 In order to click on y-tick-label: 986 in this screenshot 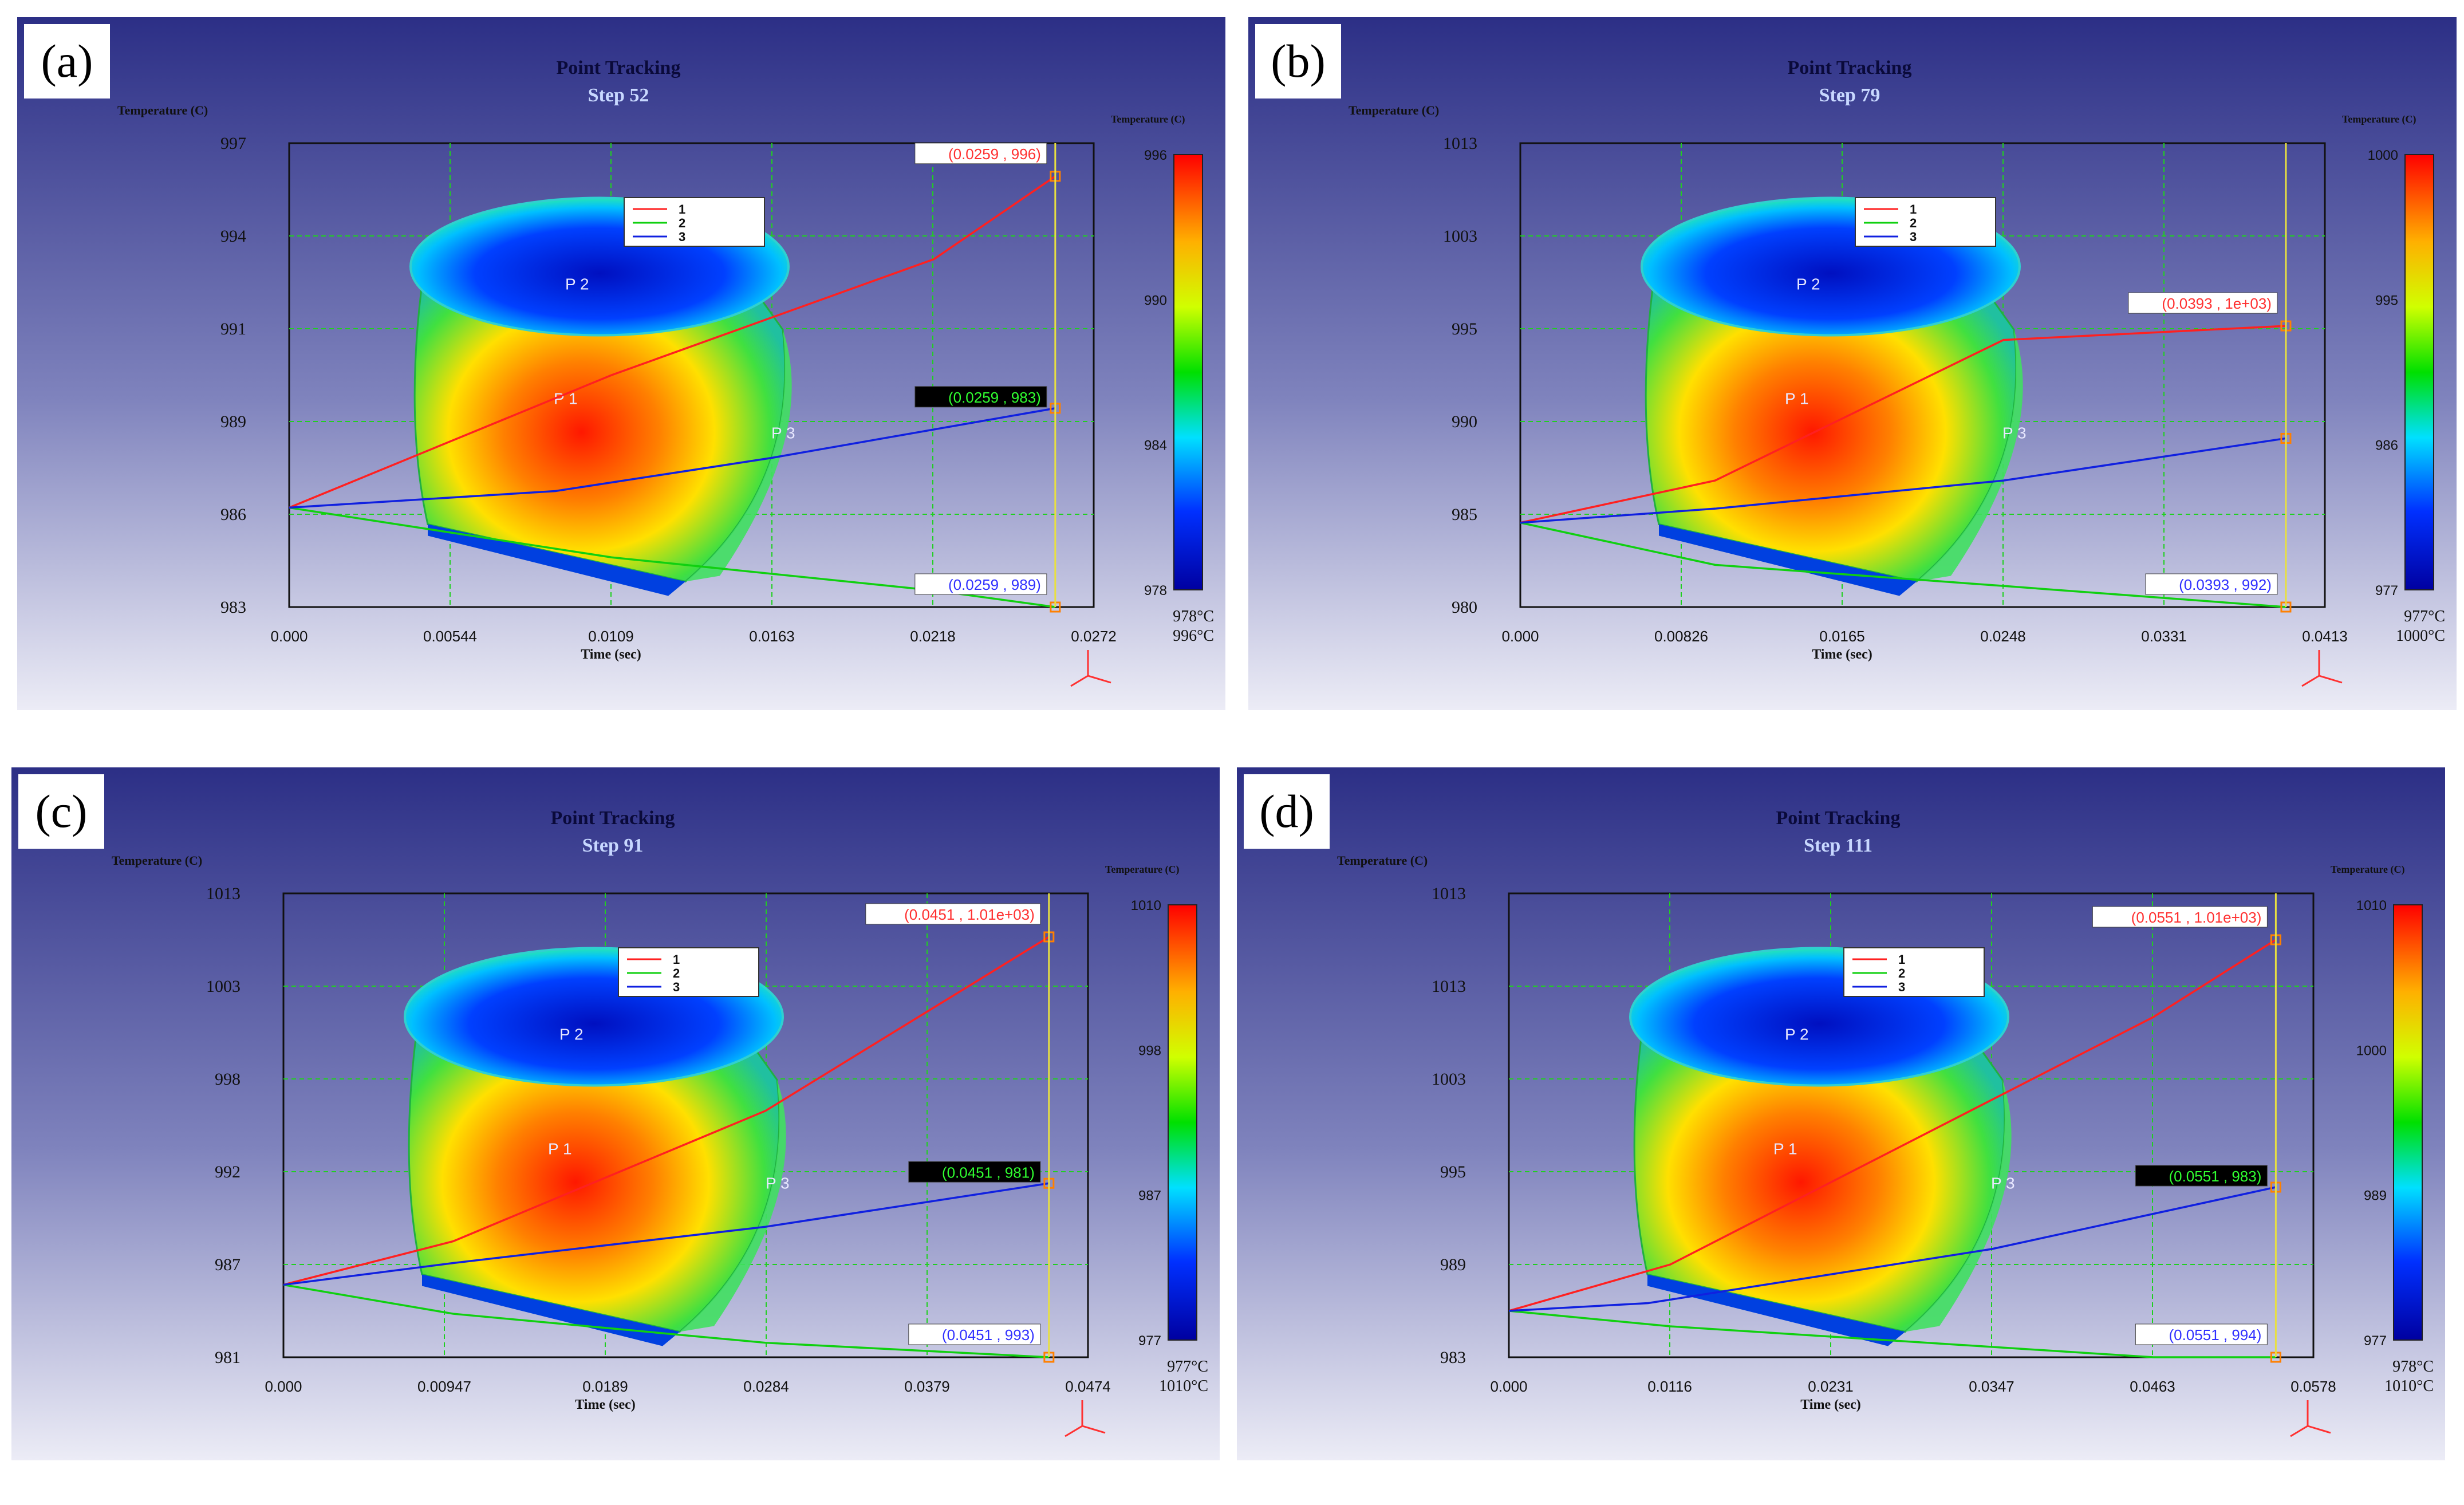, I will do `click(233, 514)`.